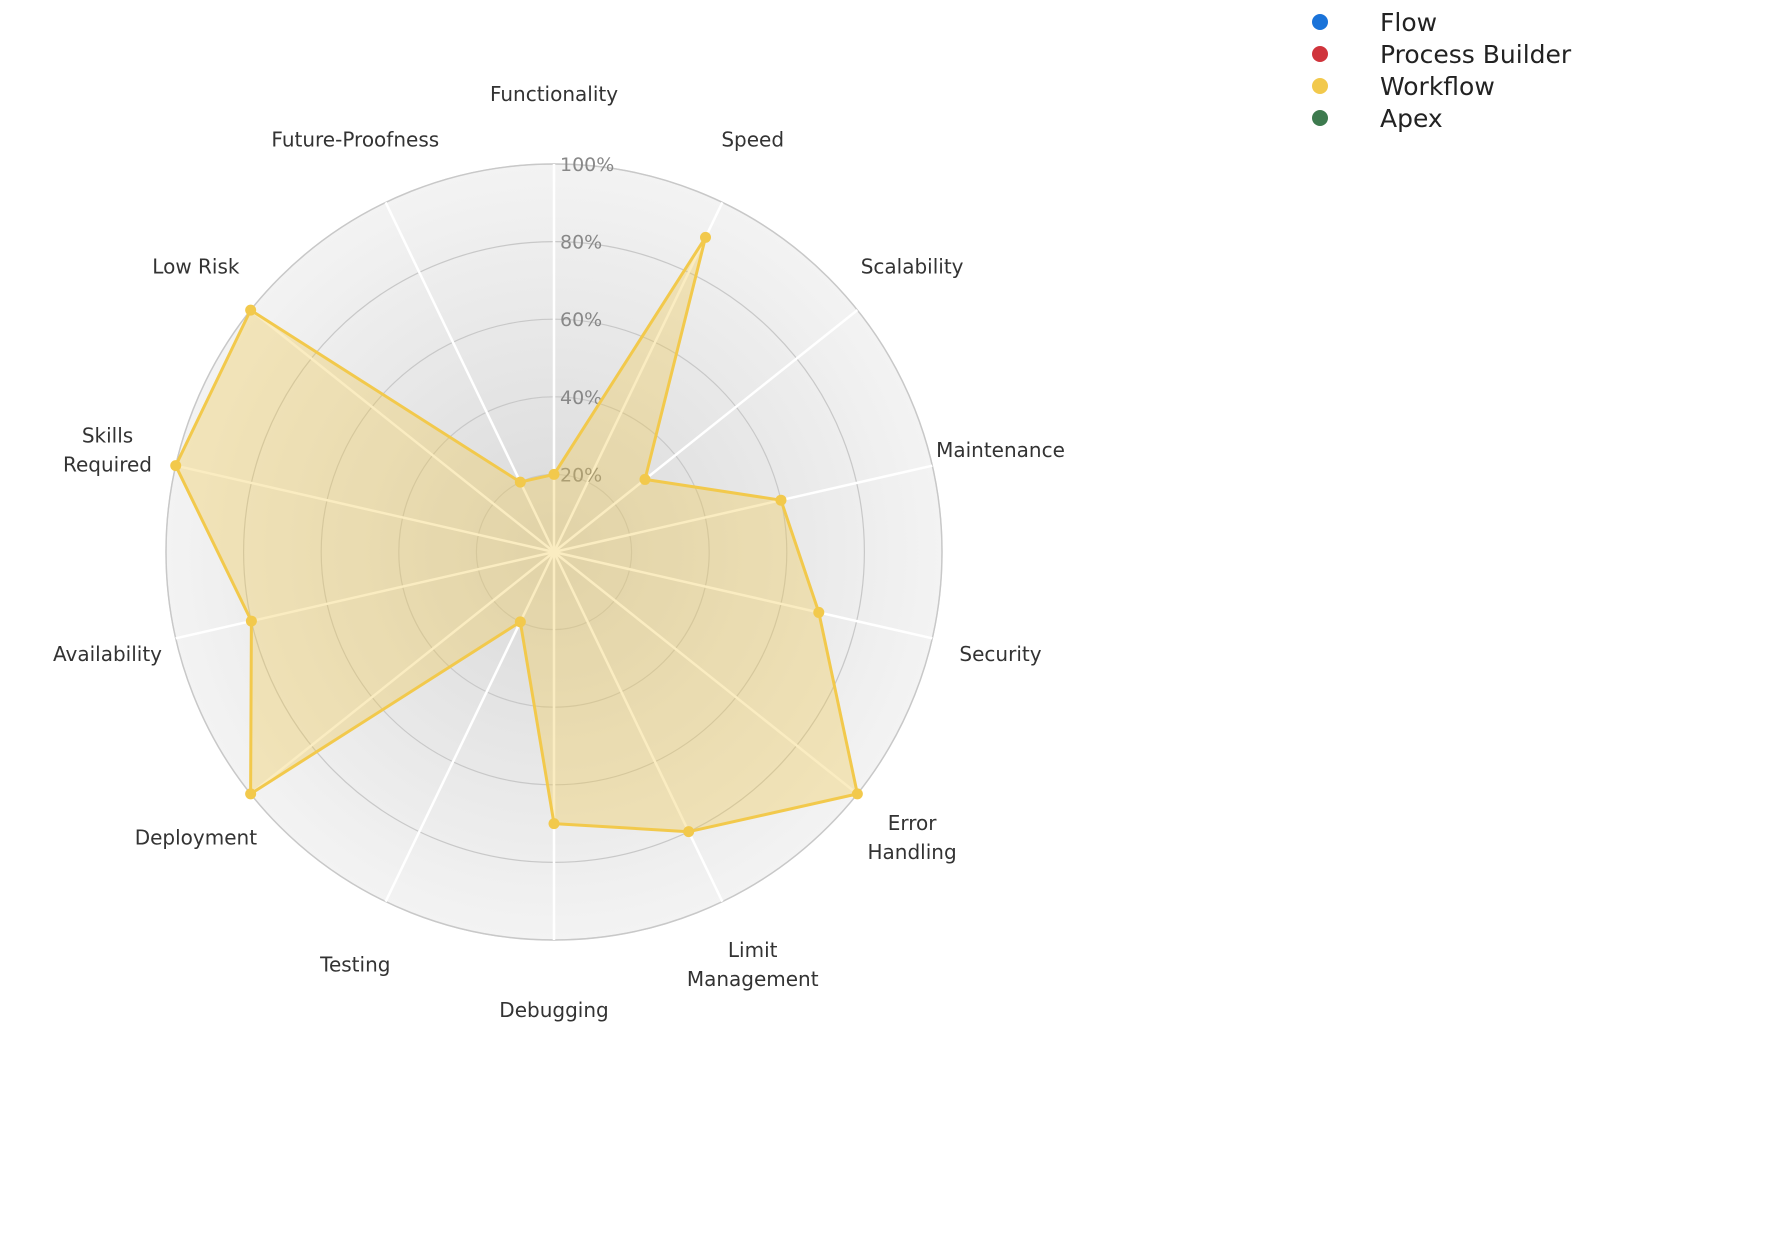 This screenshot has height=1237, width=1774. I want to click on axis-label-error-handling: Error Handling, so click(912, 837).